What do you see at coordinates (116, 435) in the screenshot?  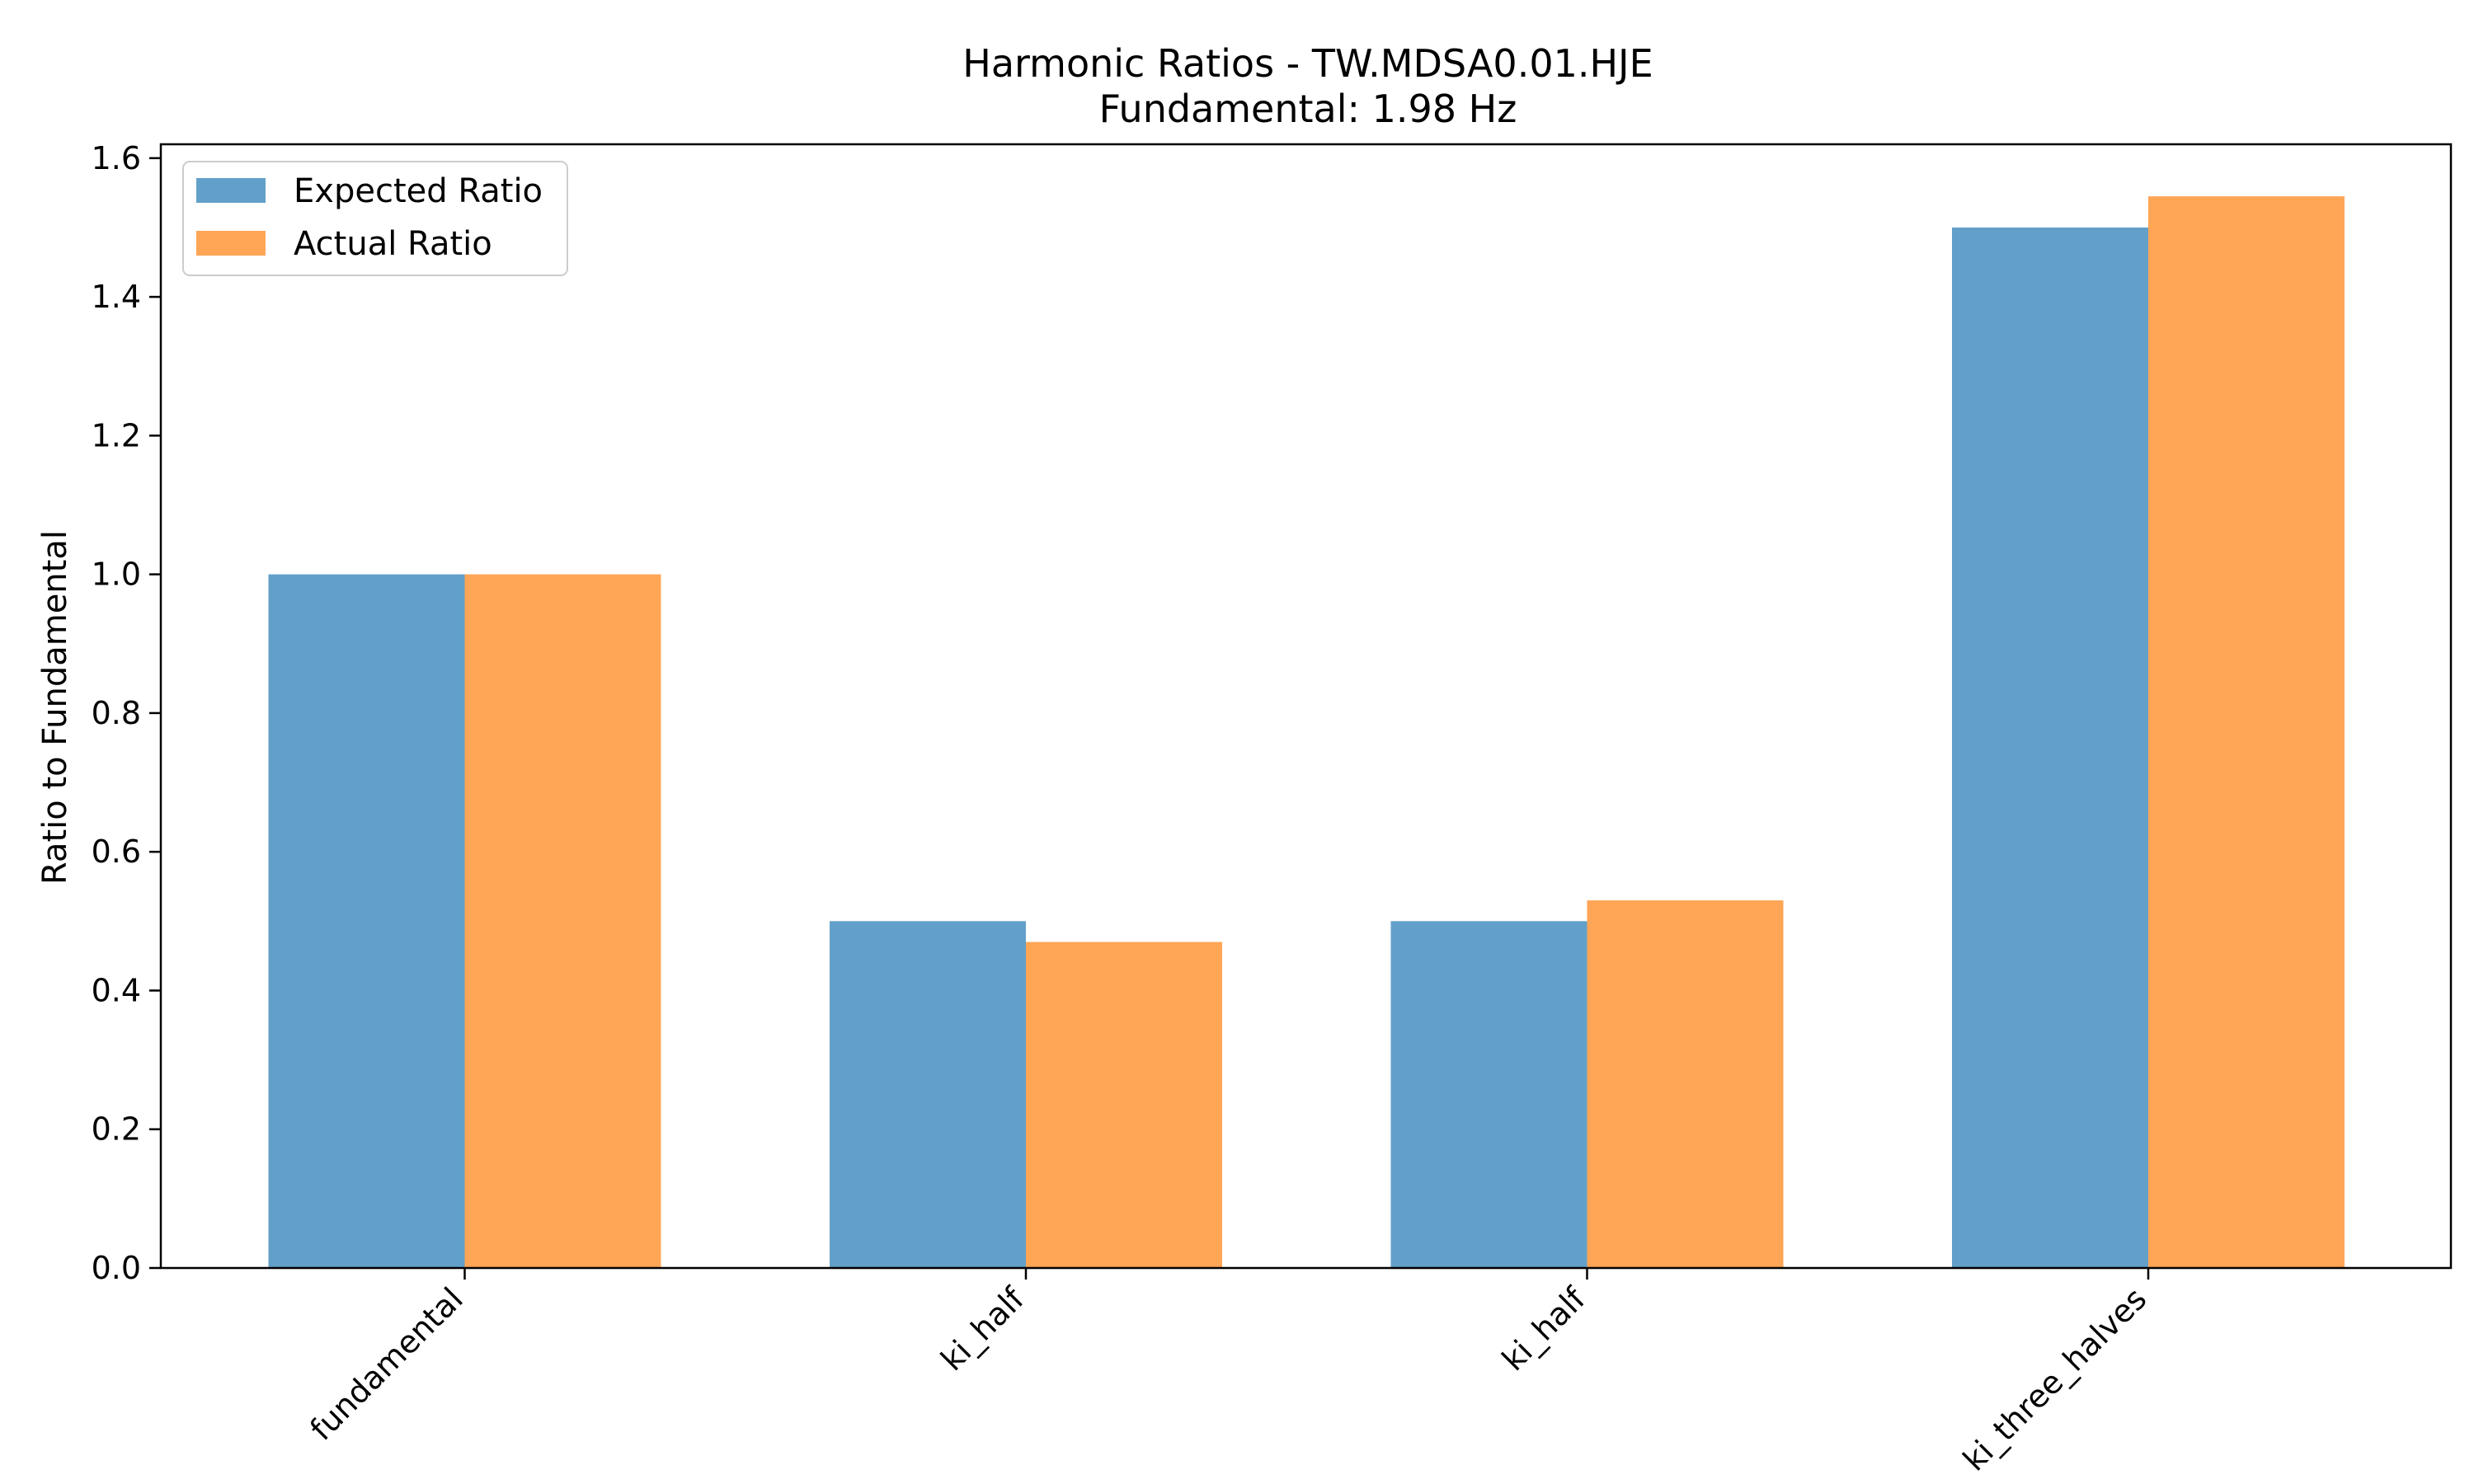 I see `y-tick-label: 1.2` at bounding box center [116, 435].